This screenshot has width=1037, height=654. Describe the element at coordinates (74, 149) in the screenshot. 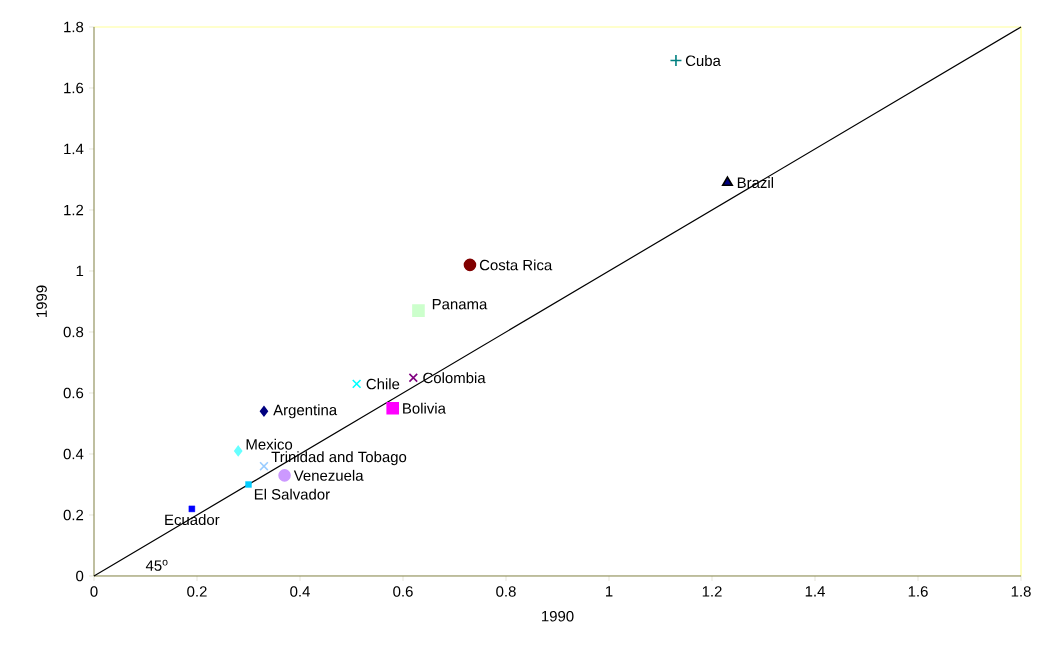

I see `y-tick-label: 1.4` at that location.